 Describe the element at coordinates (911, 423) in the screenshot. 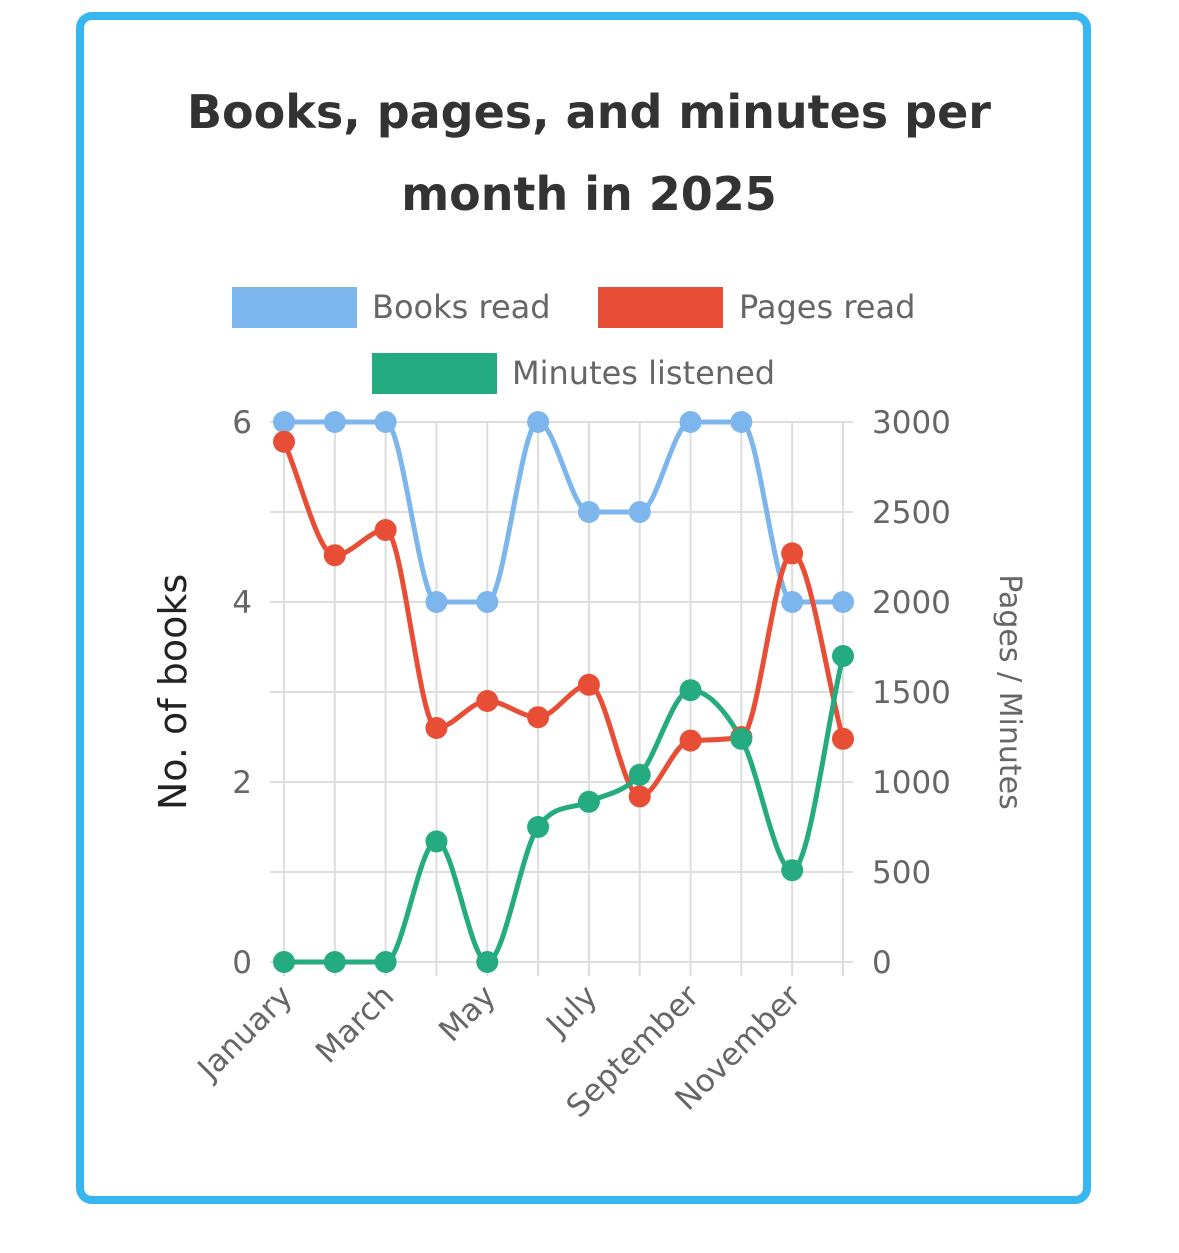

I see `y-right-tick-label: 3000` at that location.